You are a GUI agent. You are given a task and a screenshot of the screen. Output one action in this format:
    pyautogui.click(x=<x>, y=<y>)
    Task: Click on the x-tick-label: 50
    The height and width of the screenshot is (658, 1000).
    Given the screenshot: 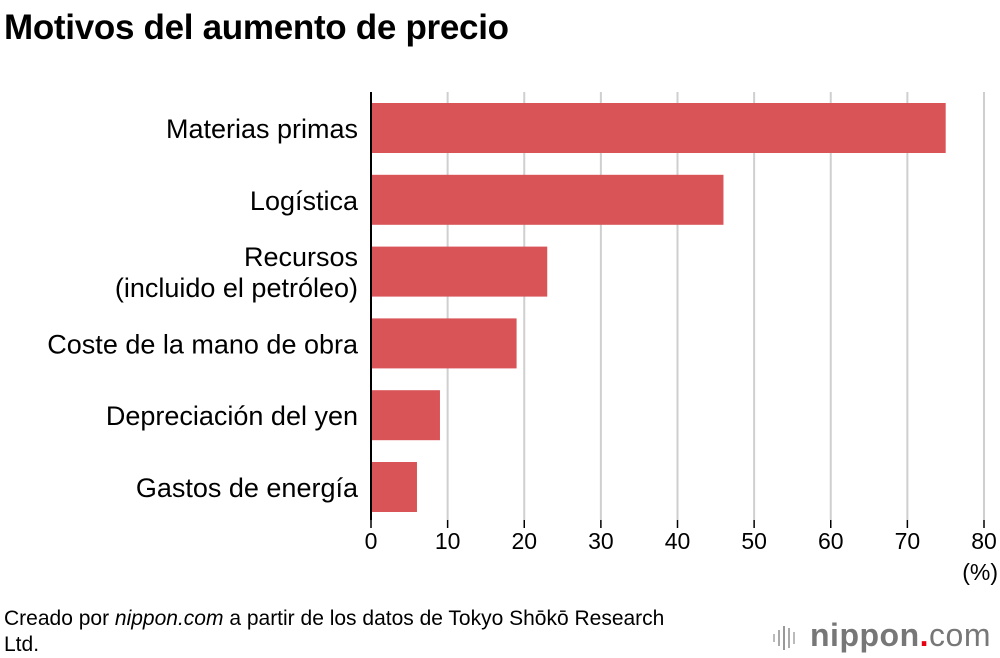 What is the action you would take?
    pyautogui.click(x=754, y=541)
    